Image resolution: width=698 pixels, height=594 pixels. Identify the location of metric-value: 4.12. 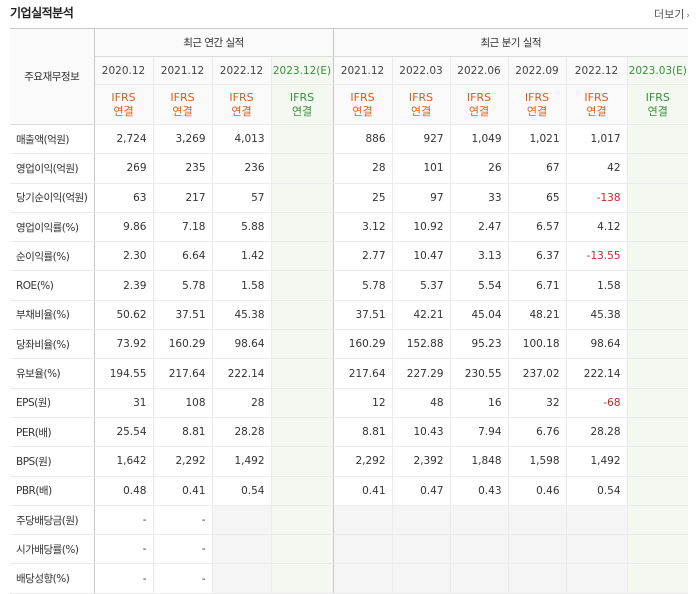
(596, 227).